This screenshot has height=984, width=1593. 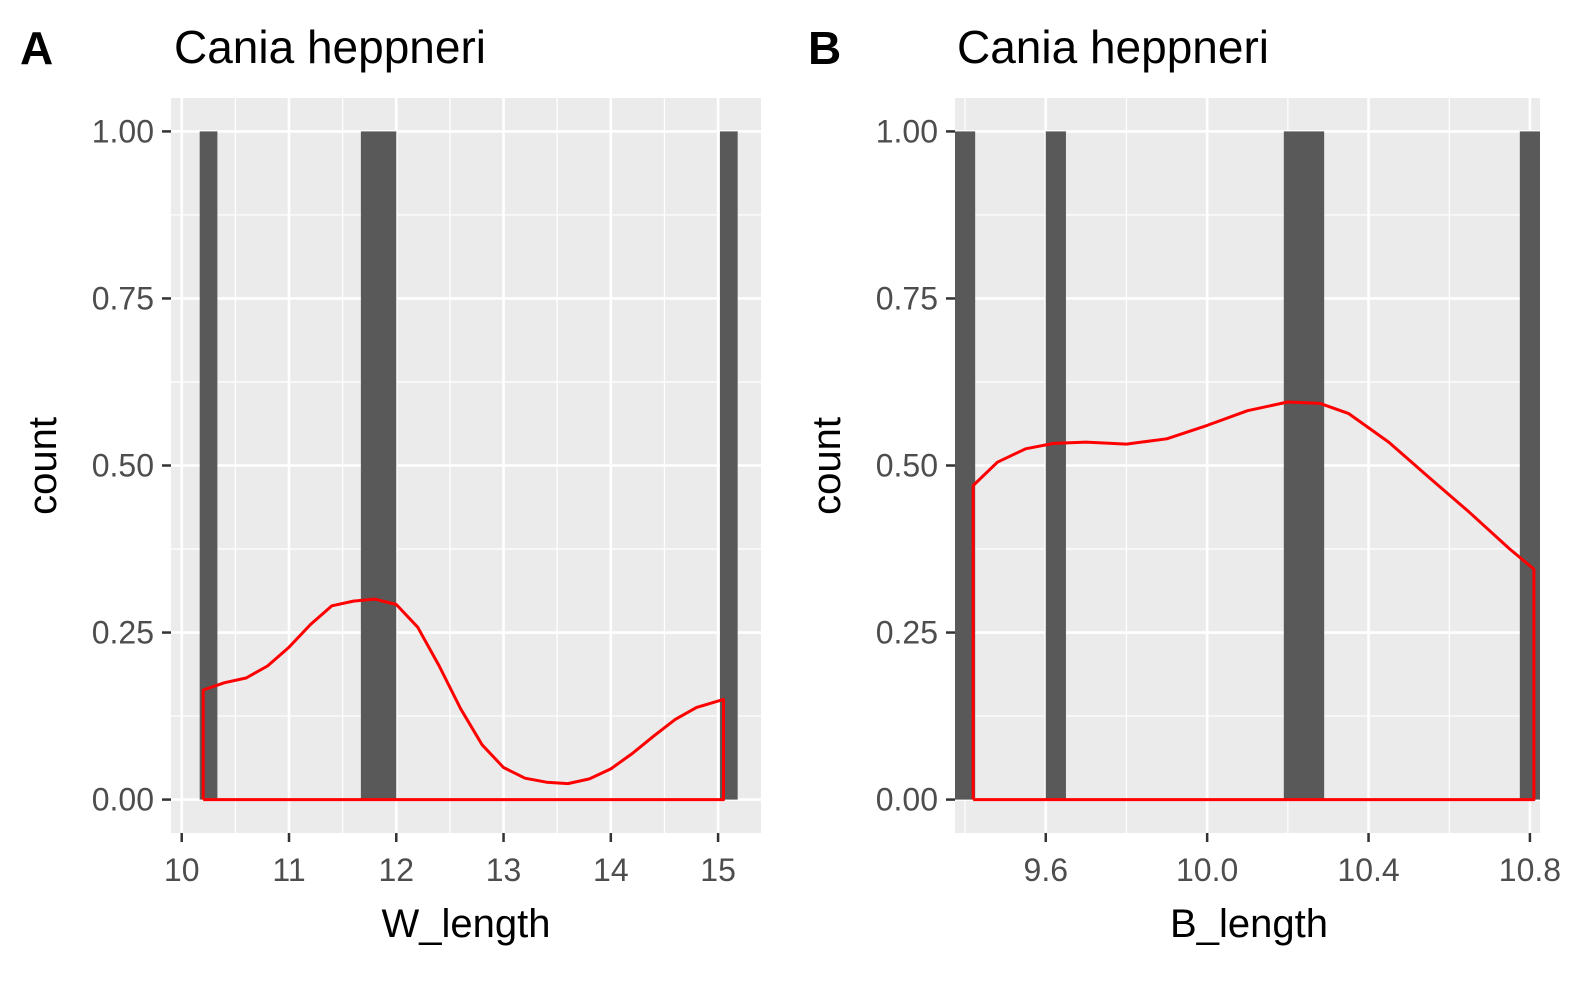 What do you see at coordinates (36, 48) in the screenshot?
I see `panel-a-tag: A` at bounding box center [36, 48].